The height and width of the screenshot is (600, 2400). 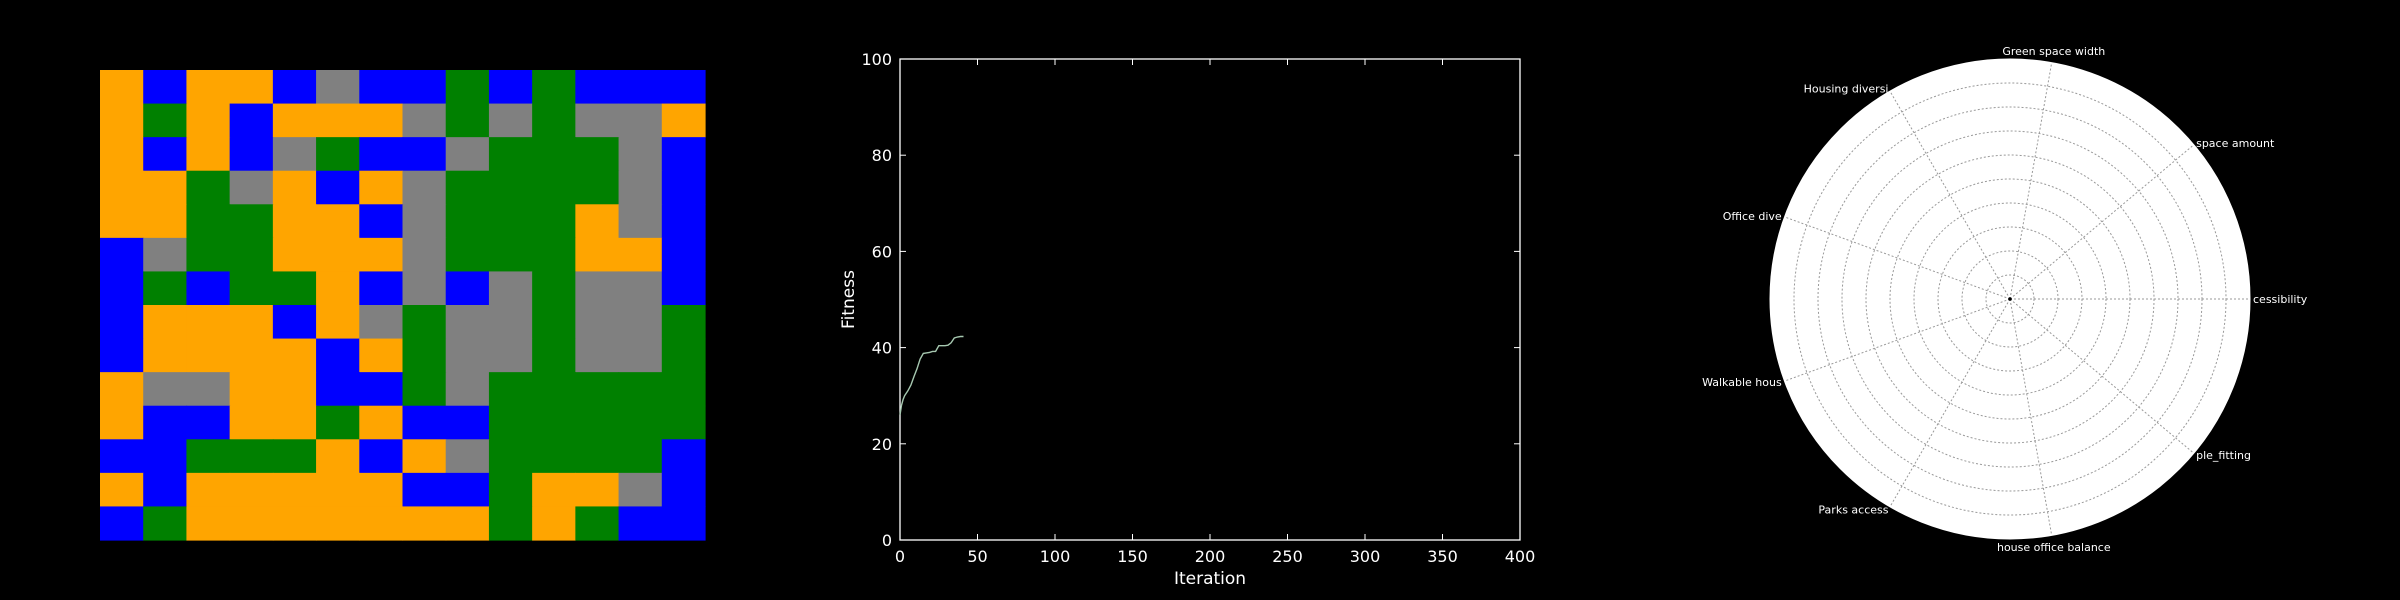 I want to click on x-axis-label: Iteration, so click(x=1210, y=579).